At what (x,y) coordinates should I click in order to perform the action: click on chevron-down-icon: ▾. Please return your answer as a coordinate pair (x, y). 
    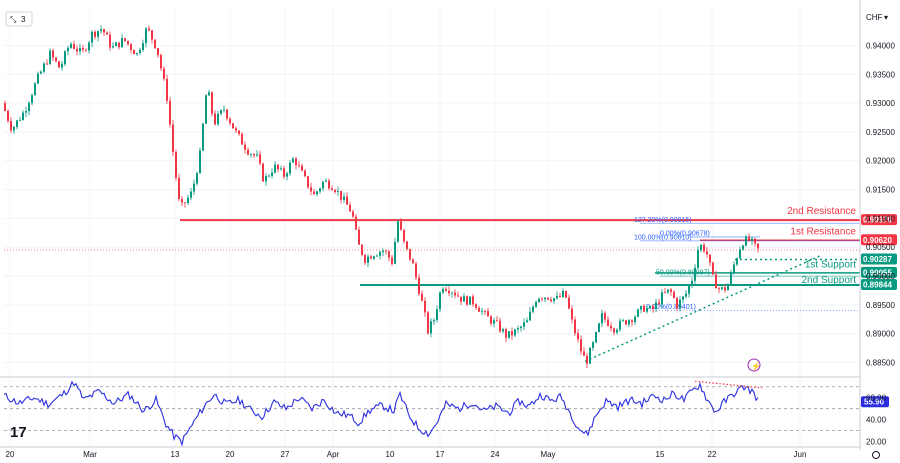
    Looking at the image, I should click on (886, 17).